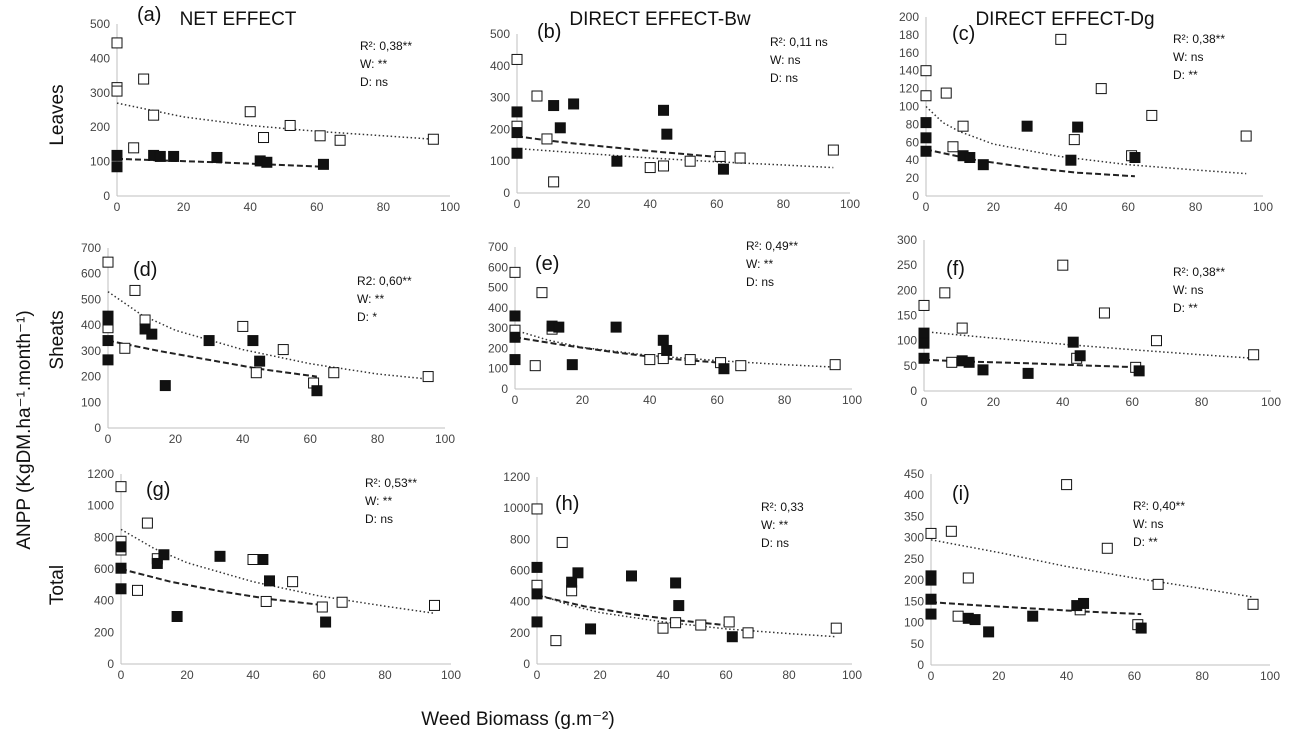 The height and width of the screenshot is (733, 1295). I want to click on stat-annotation: D: *, so click(367, 317).